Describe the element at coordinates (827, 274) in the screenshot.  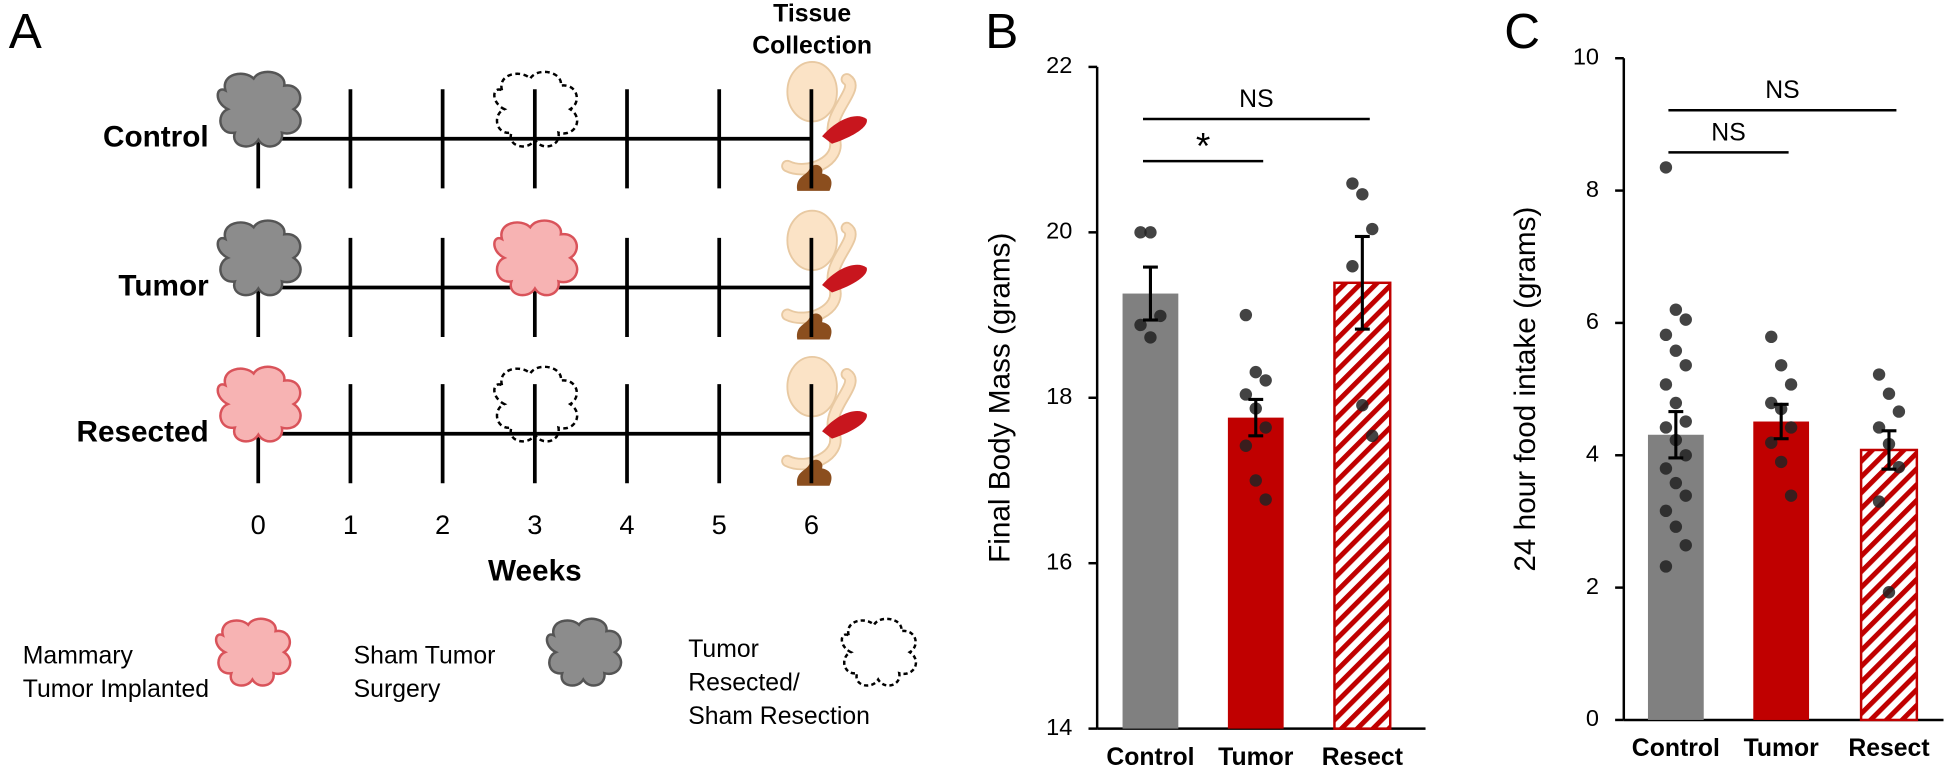
I see `timeline-panel` at that location.